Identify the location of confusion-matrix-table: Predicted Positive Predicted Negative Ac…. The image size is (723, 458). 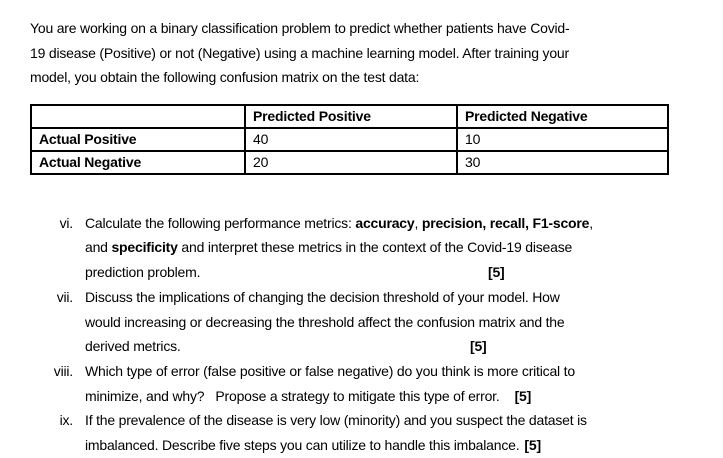
(349, 139).